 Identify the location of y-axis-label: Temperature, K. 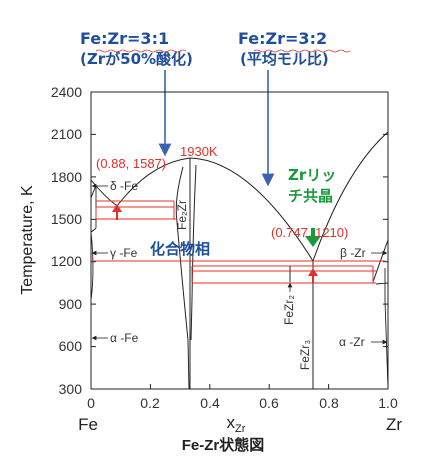
(27, 240).